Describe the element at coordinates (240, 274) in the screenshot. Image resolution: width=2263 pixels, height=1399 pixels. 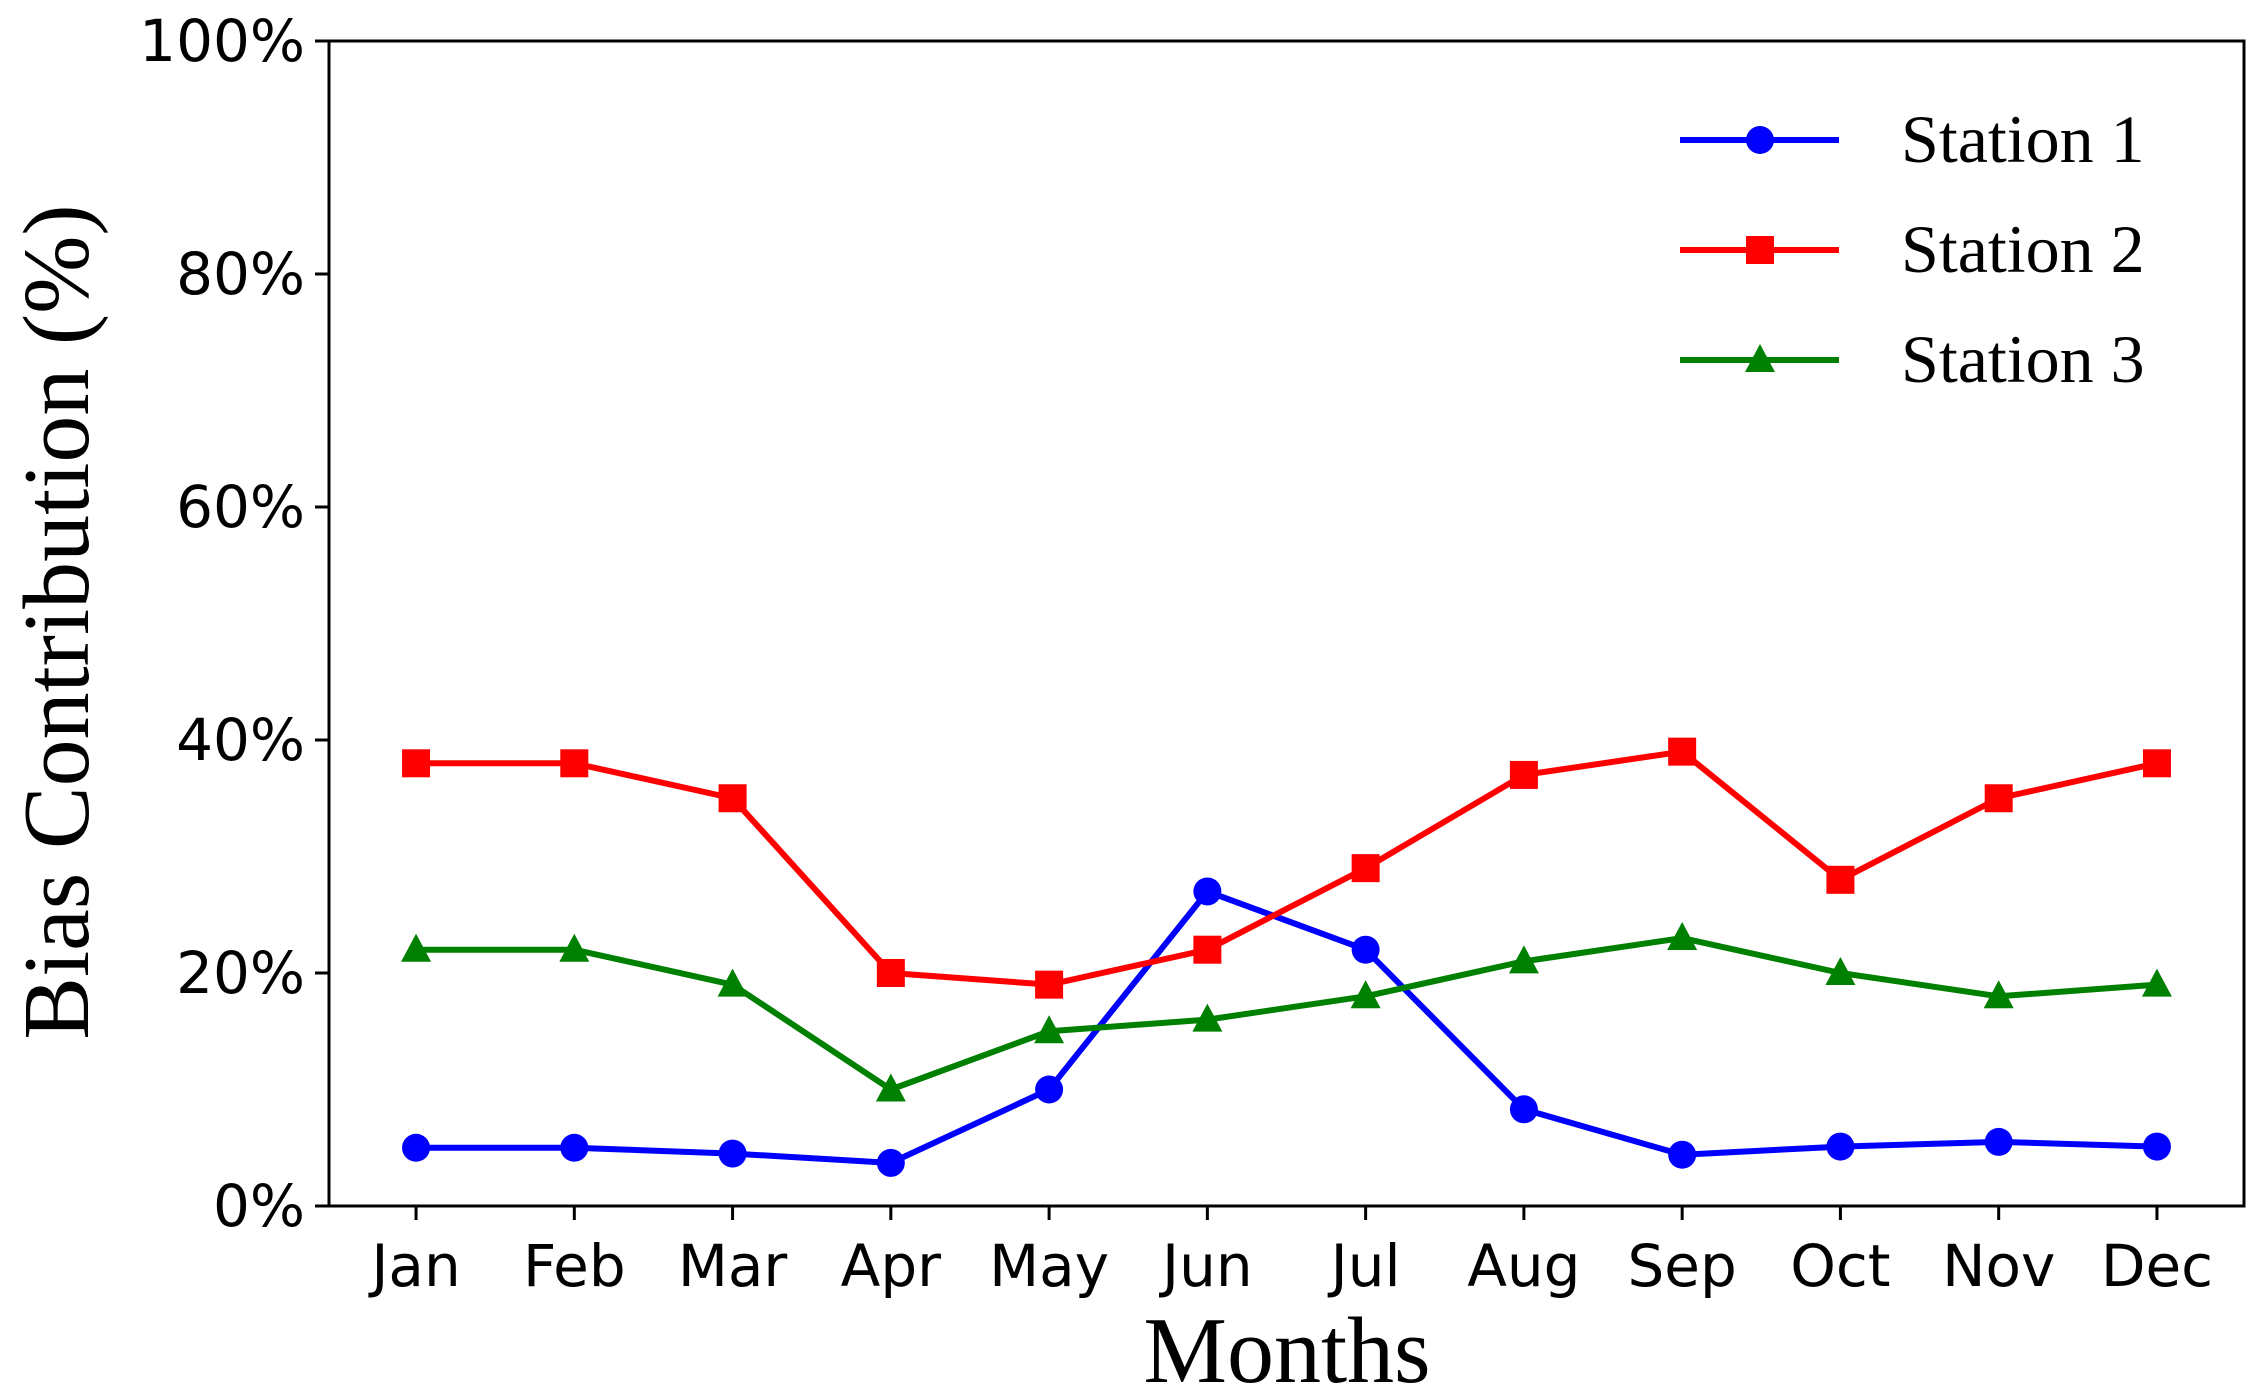
I see `y-tick-label: 80%` at that location.